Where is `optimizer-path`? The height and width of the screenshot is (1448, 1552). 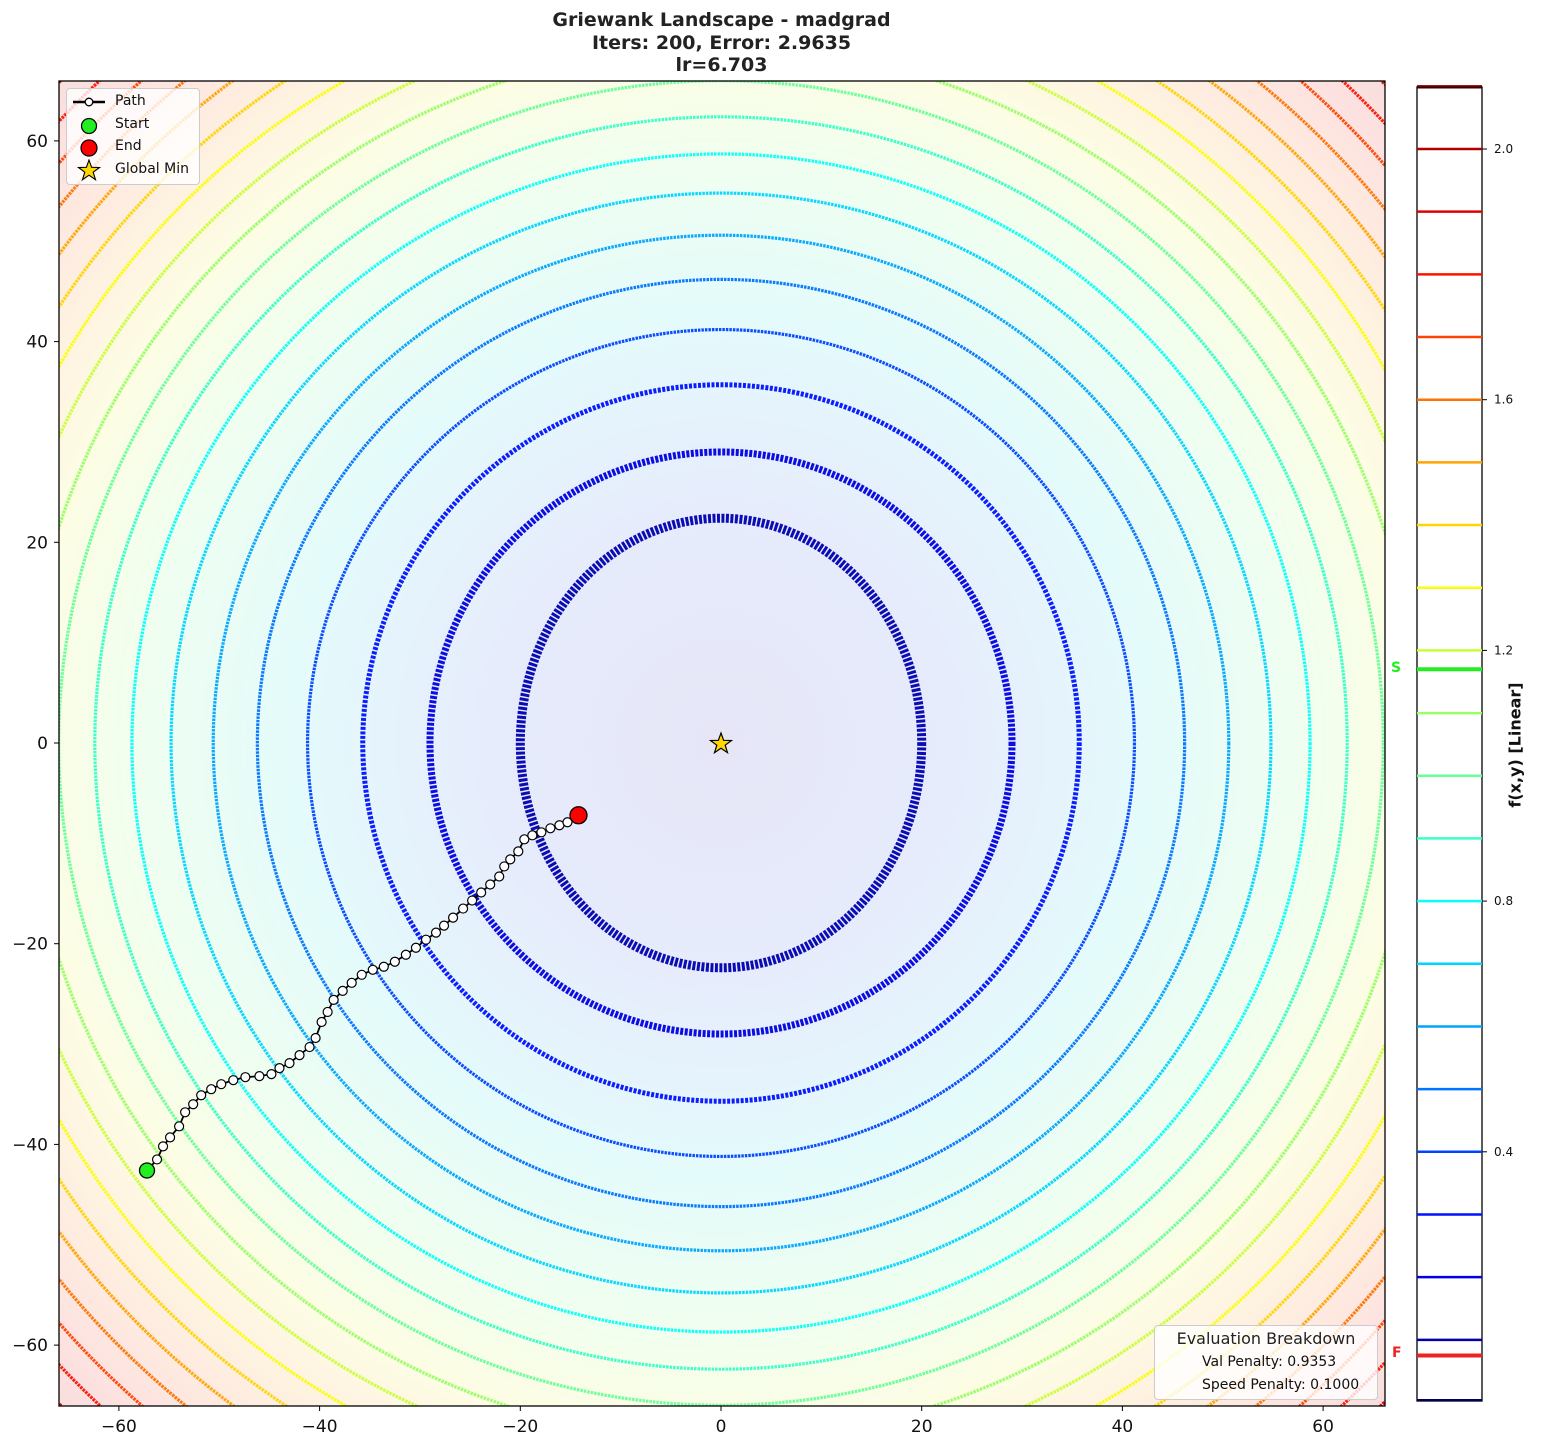 optimizer-path is located at coordinates (363, 992).